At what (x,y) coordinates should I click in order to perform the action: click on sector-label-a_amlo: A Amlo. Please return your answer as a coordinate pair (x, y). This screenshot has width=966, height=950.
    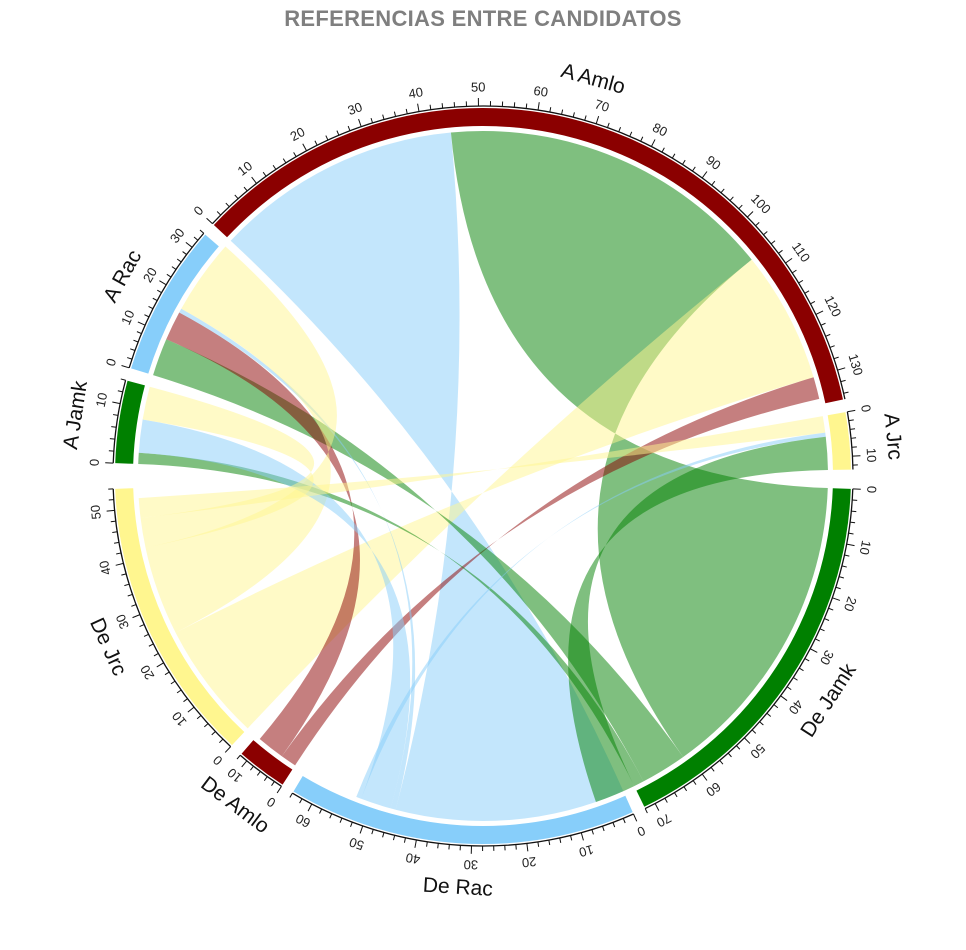
    Looking at the image, I should click on (593, 79).